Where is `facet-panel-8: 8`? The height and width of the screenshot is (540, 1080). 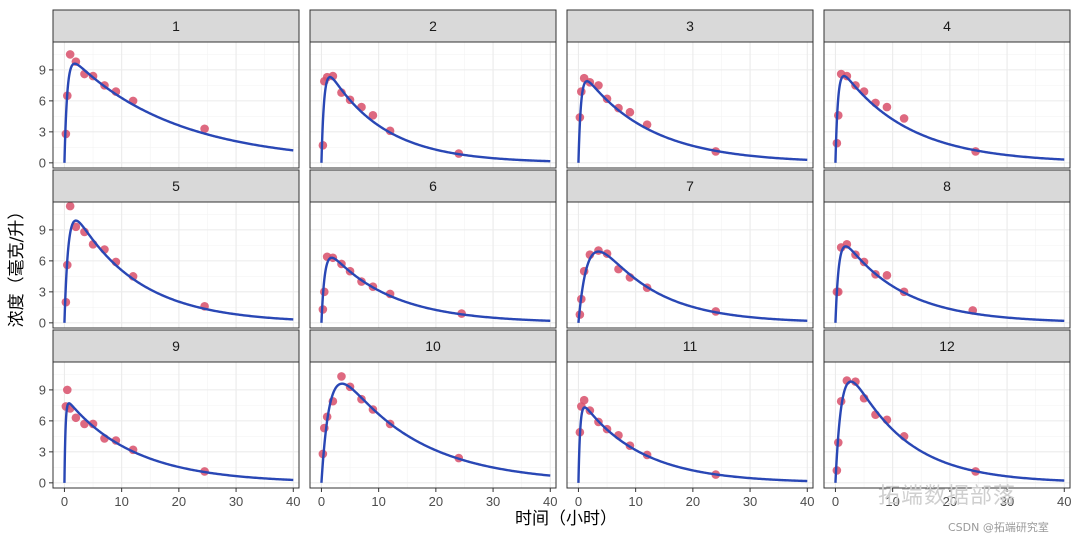 facet-panel-8: 8 is located at coordinates (947, 249).